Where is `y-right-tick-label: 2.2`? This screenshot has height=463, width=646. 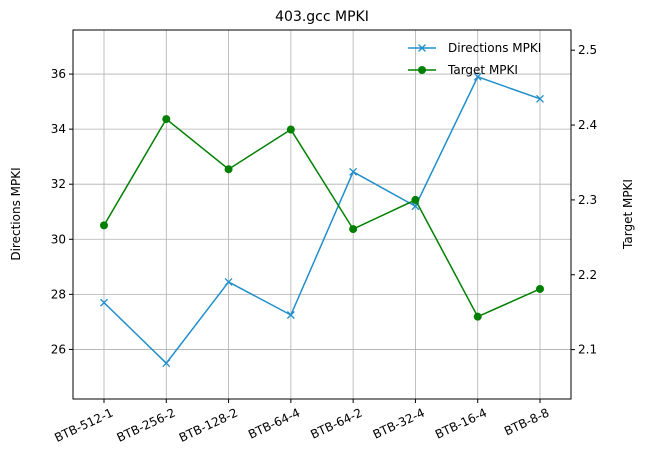
y-right-tick-label: 2.2 is located at coordinates (587, 275).